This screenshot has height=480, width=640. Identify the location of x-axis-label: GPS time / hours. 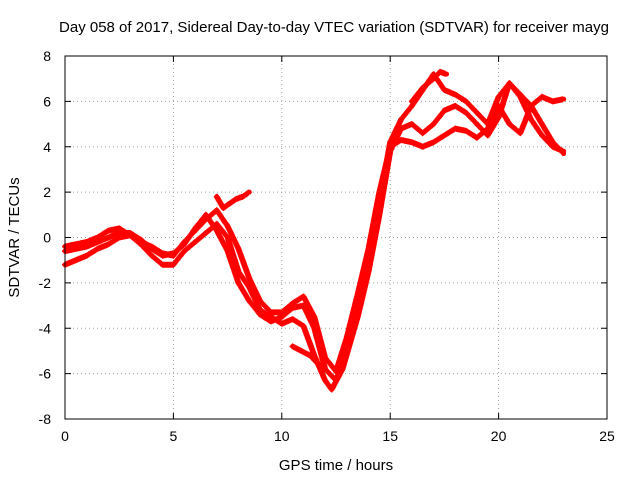
(336, 465).